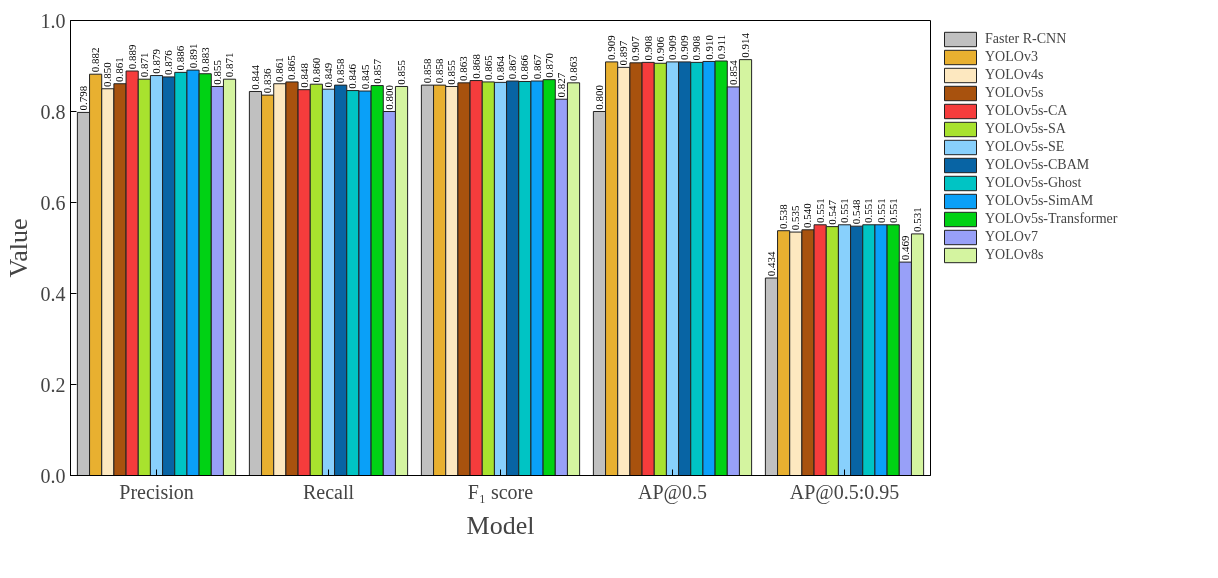  What do you see at coordinates (917, 220) in the screenshot?
I see `data-label: 0.531` at bounding box center [917, 220].